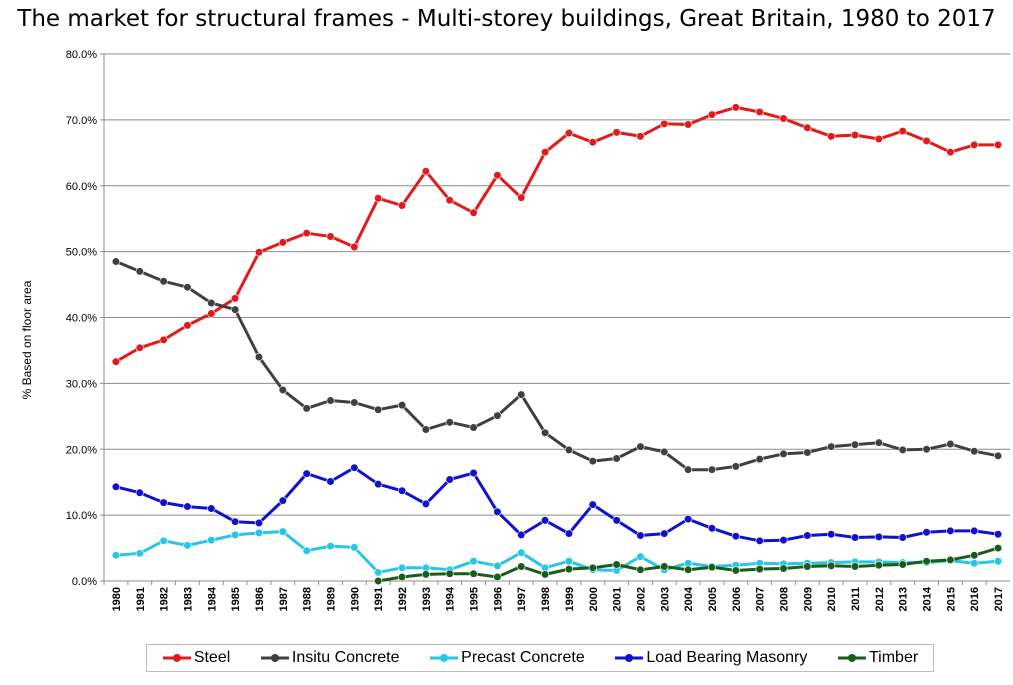 This screenshot has width=1013, height=685. What do you see at coordinates (81, 319) in the screenshot?
I see `y-tick-label: 40.0%` at bounding box center [81, 319].